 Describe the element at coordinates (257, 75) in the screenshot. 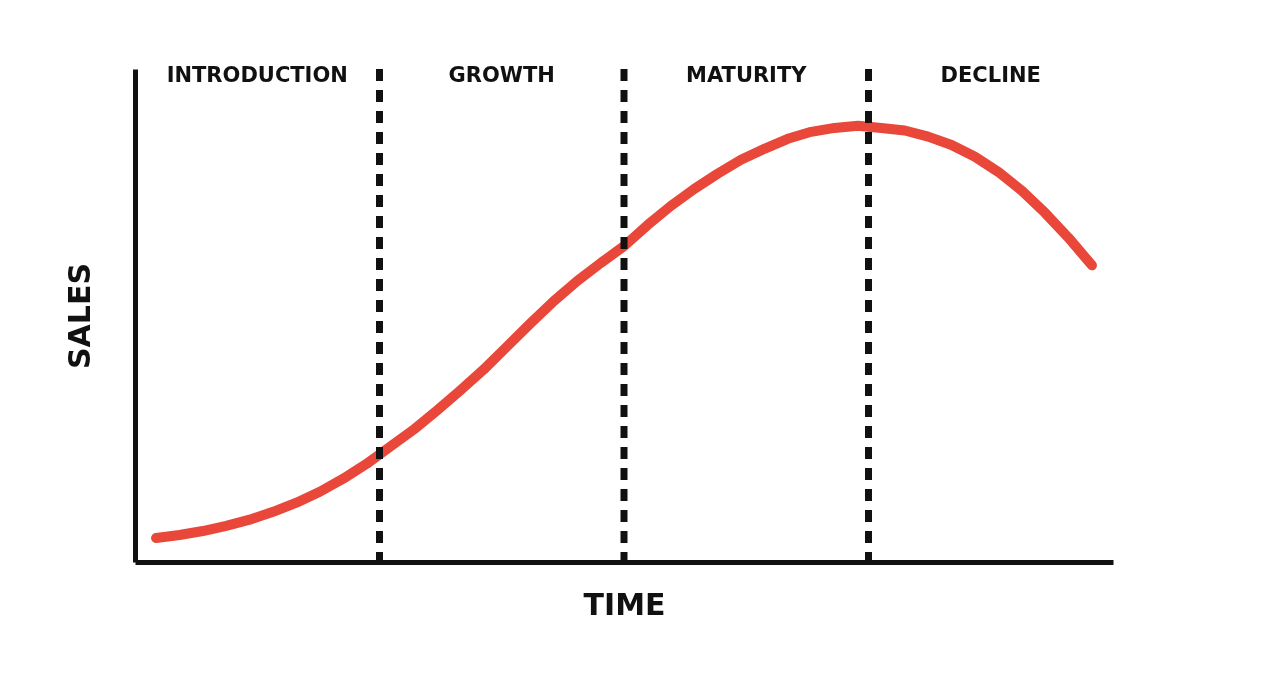

I see `text: INTRODUCTION` at that location.